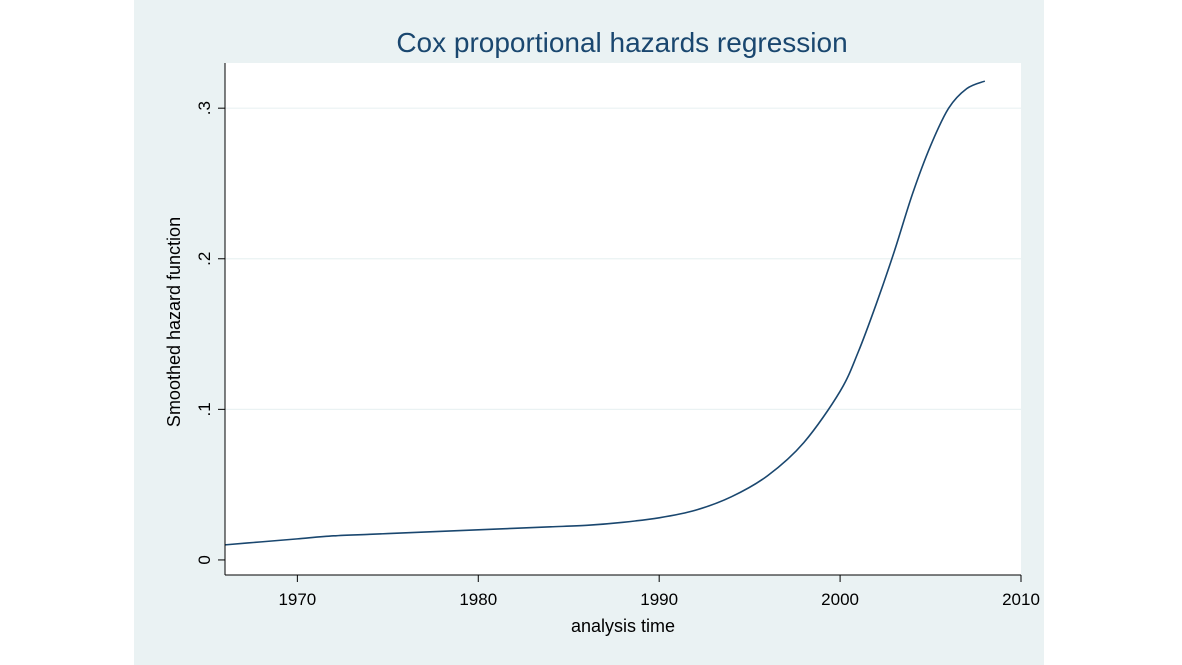 The image size is (1182, 665). Describe the element at coordinates (204, 409) in the screenshot. I see `y-tick-label: .1` at that location.